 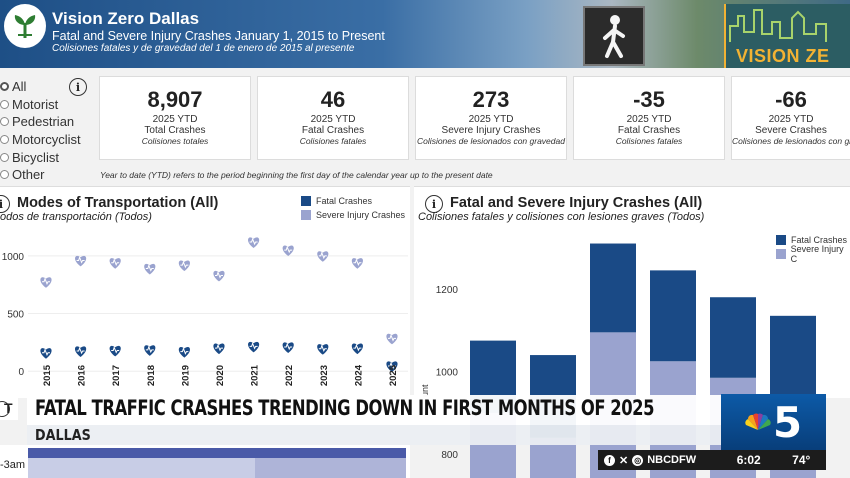 I want to click on x-tick-label: 2016, so click(x=82, y=375).